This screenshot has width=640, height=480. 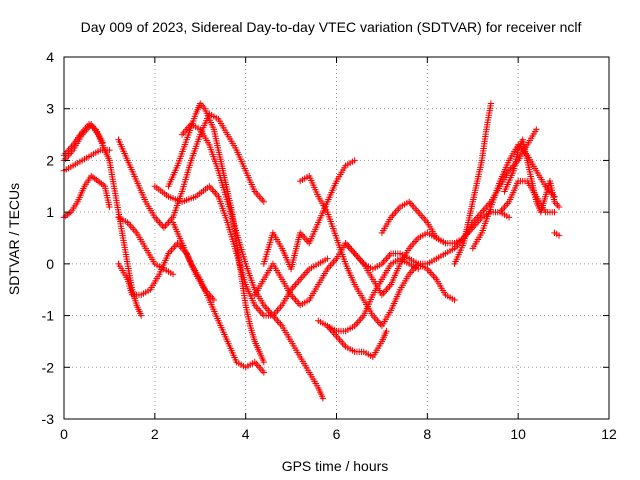 What do you see at coordinates (50, 109) in the screenshot?
I see `y-tick-label: 3` at bounding box center [50, 109].